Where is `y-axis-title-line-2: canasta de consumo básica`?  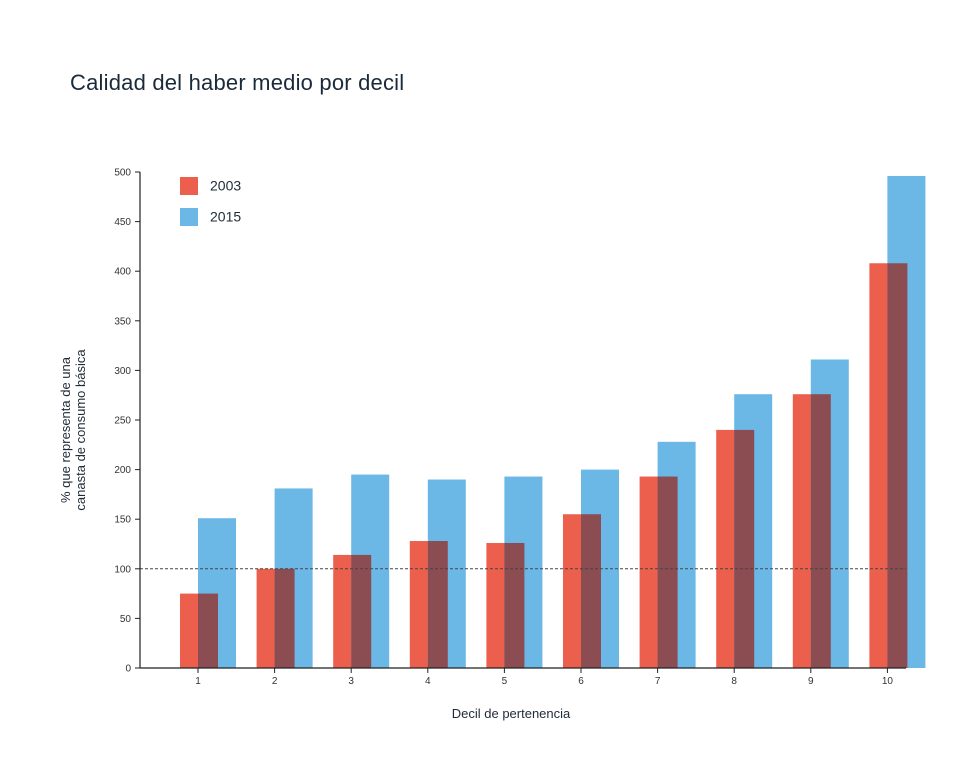 y-axis-title-line-2: canasta de consumo básica is located at coordinates (80, 430).